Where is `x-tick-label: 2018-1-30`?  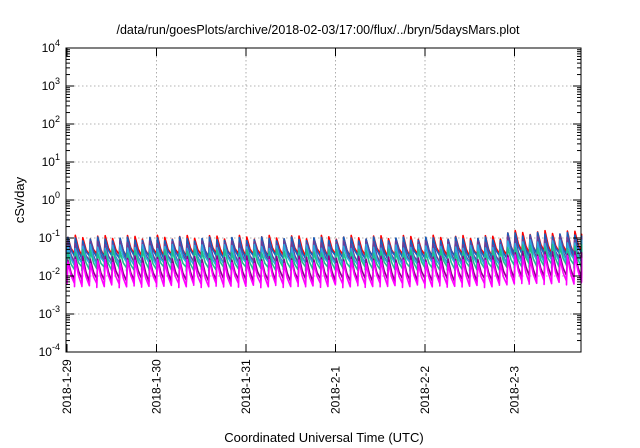 x-tick-label: 2018-1-30 is located at coordinates (157, 386).